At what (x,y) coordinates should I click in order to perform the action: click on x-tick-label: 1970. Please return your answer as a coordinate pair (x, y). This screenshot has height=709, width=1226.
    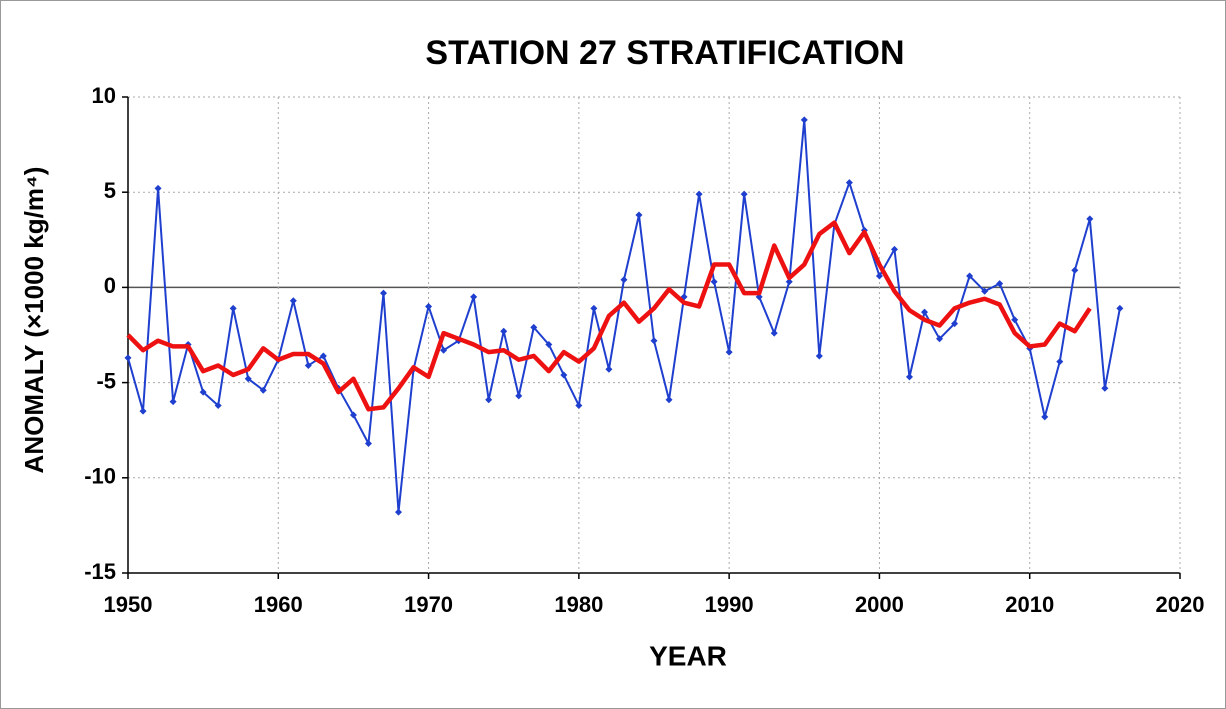
    Looking at the image, I should click on (428, 604).